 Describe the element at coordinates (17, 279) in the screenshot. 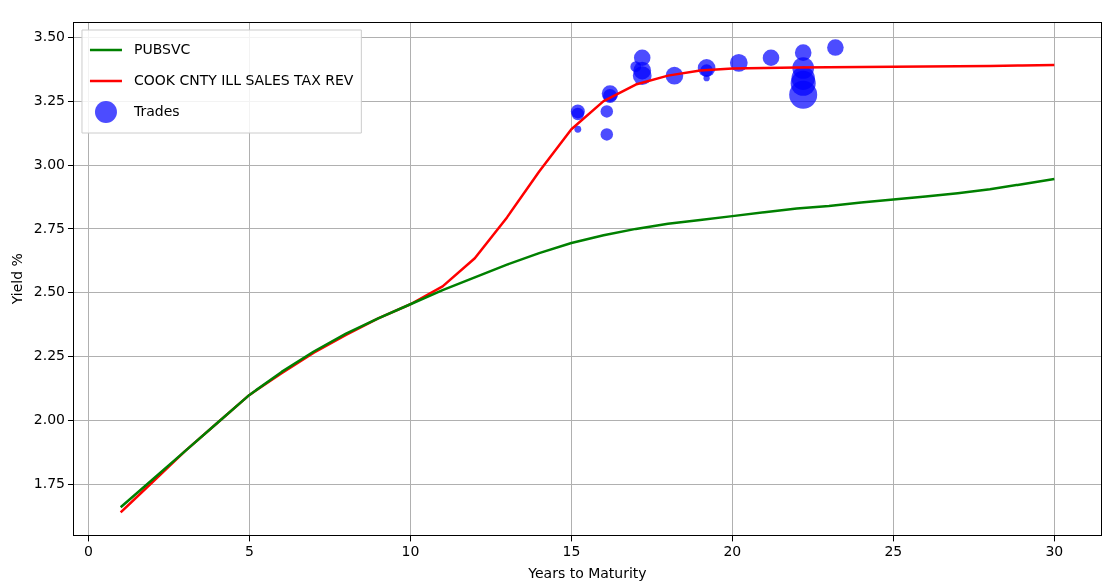

I see `y-axis-title: Yield %` at that location.